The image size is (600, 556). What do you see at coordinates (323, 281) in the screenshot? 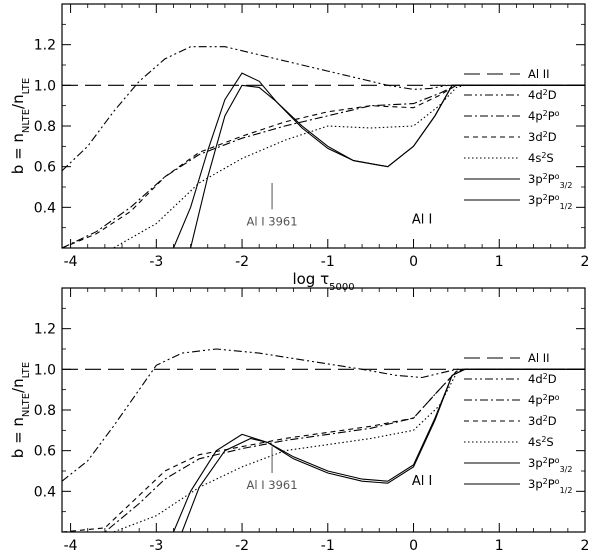
I see `x-axis-label: log τ5000` at bounding box center [323, 281].